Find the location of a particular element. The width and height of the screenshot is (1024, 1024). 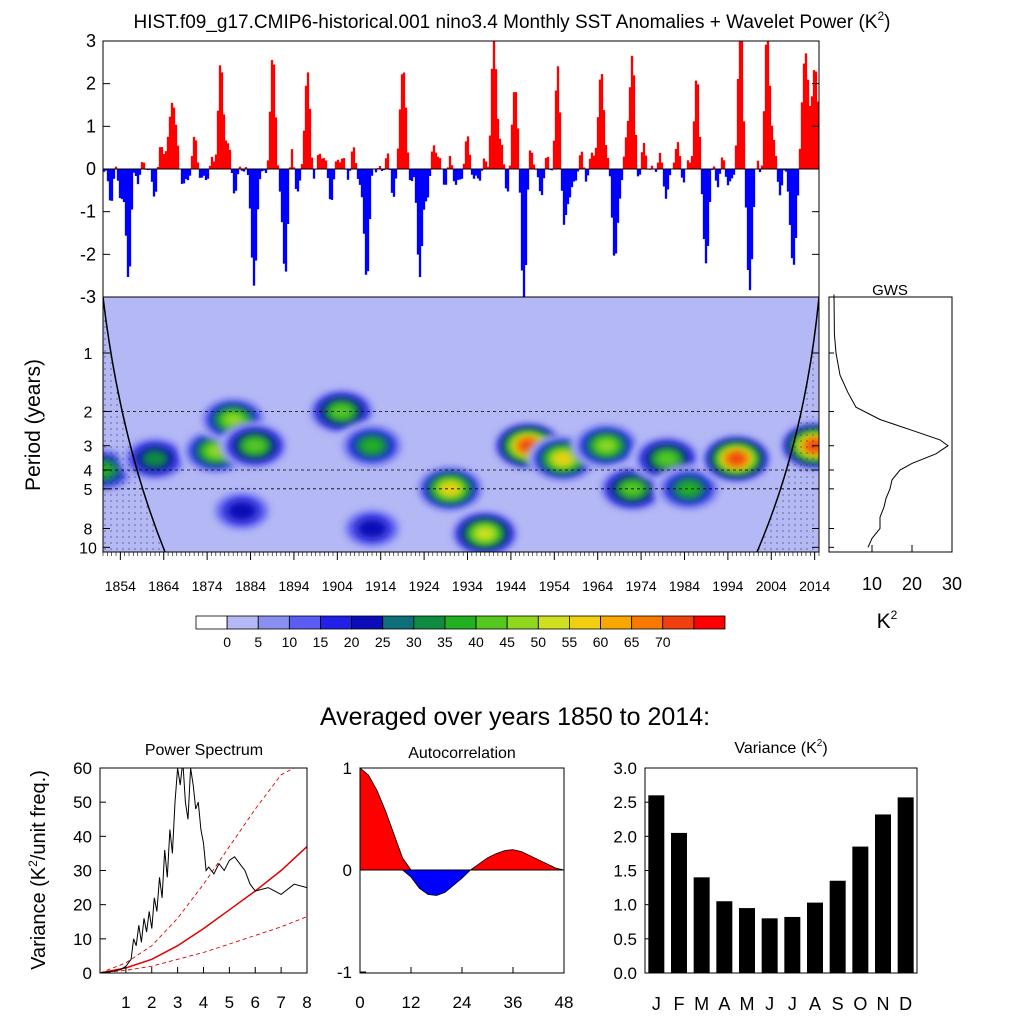

upper-confidence-line is located at coordinates (198, 870).